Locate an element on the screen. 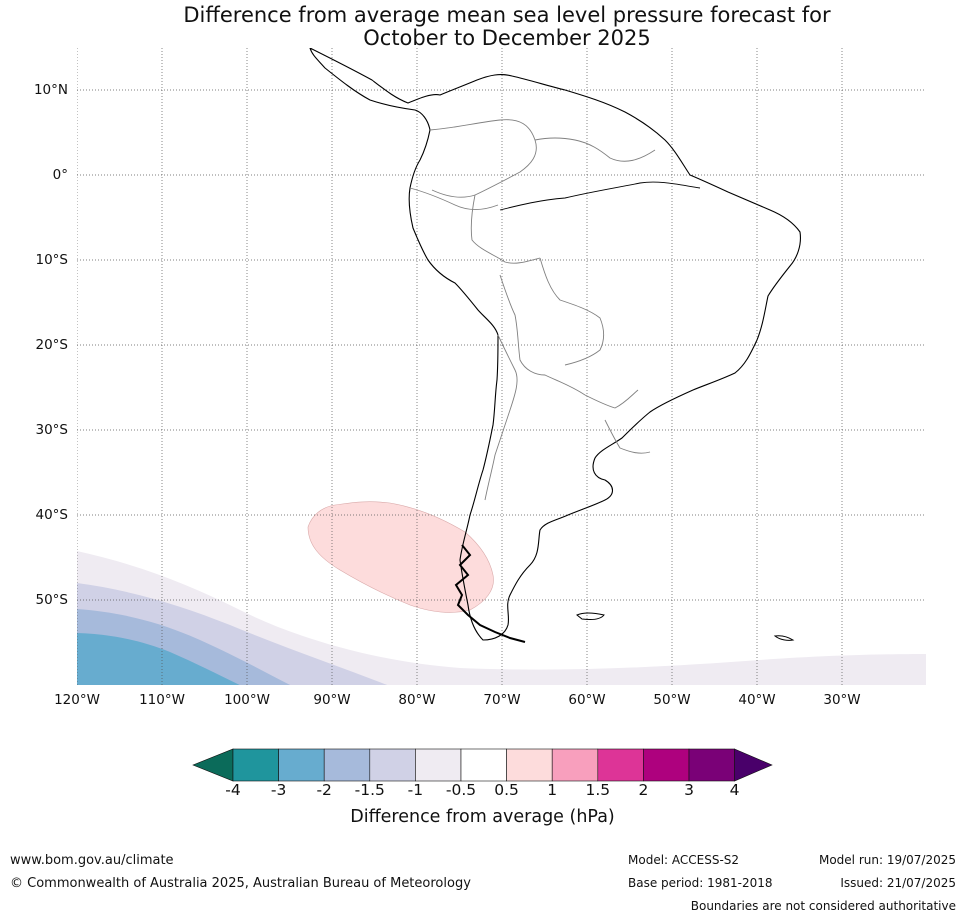 The image size is (965, 919). model-run-text: Model run: 19/07/2025 is located at coordinates (887, 860).